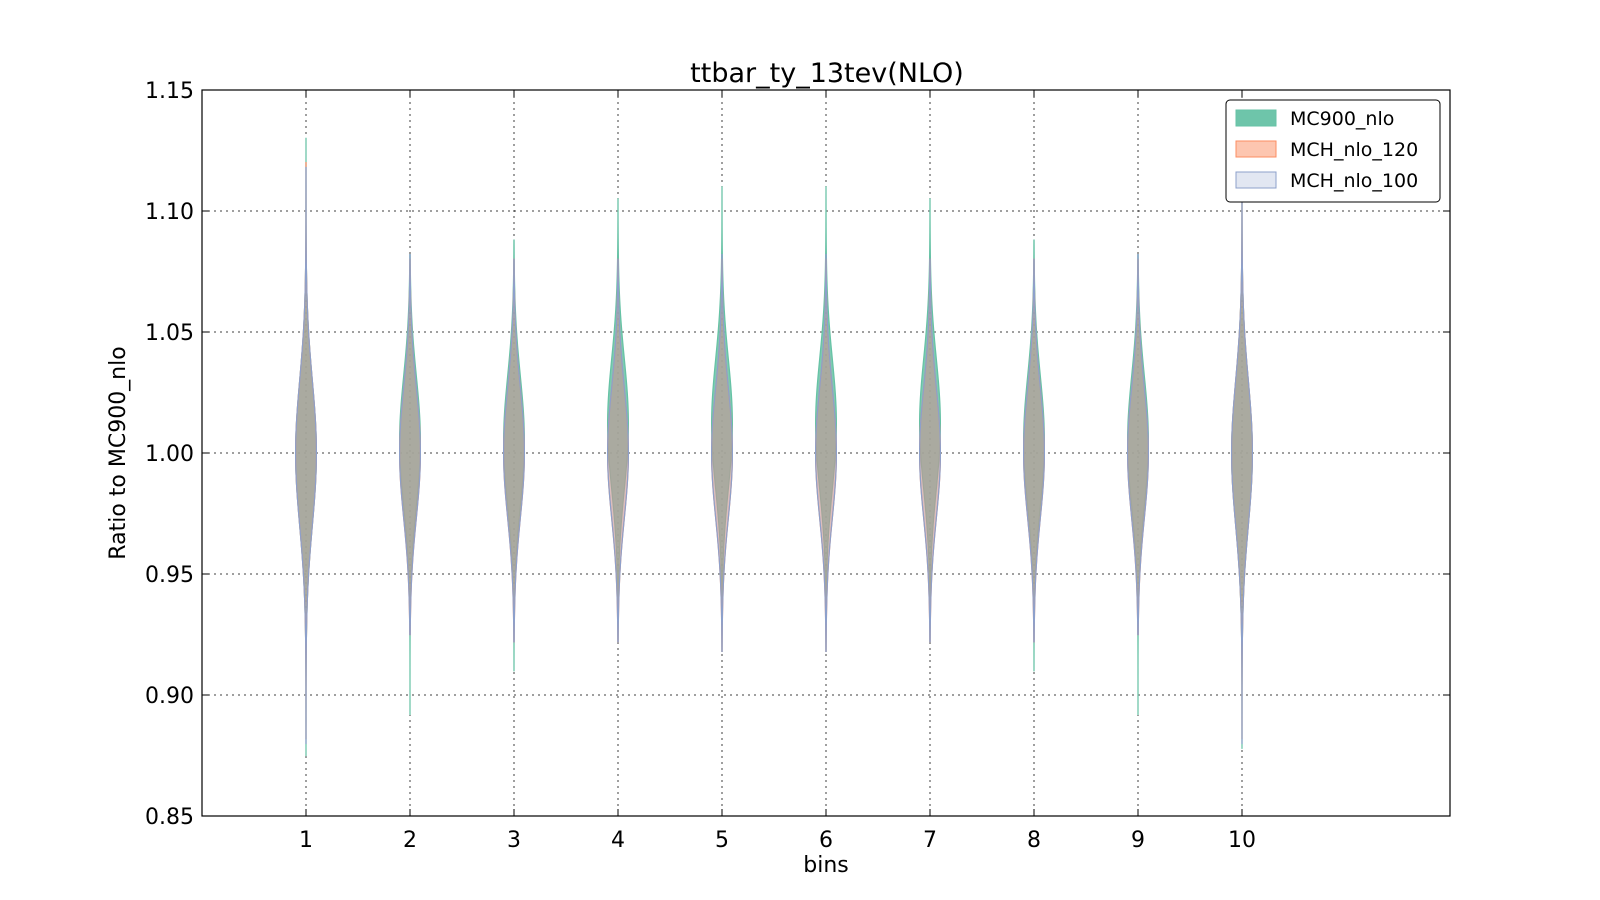  Describe the element at coordinates (169, 817) in the screenshot. I see `y-tick-label: 0.85` at that location.